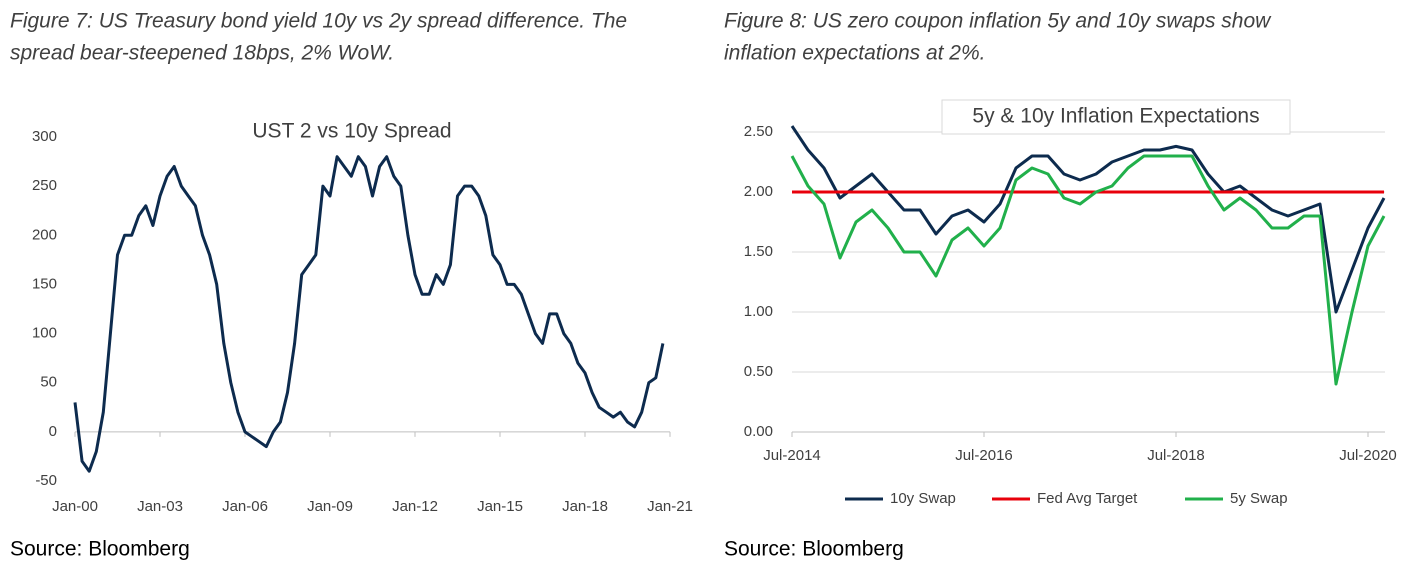 This screenshot has height=574, width=1413. What do you see at coordinates (792, 455) in the screenshot?
I see `x-tick-label: Jul-2014` at bounding box center [792, 455].